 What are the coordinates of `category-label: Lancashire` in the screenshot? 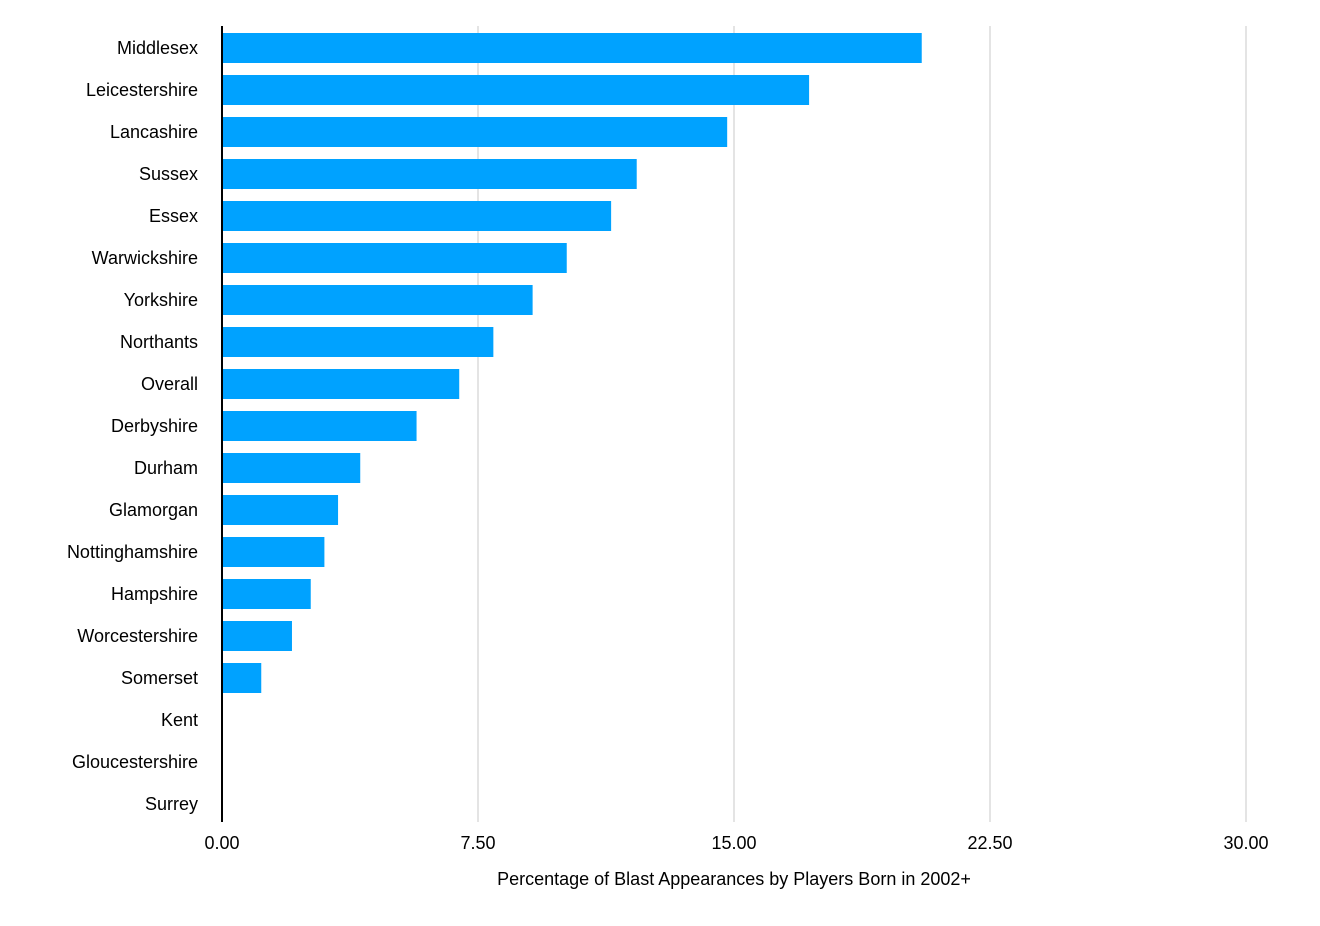 It's located at (154, 132).